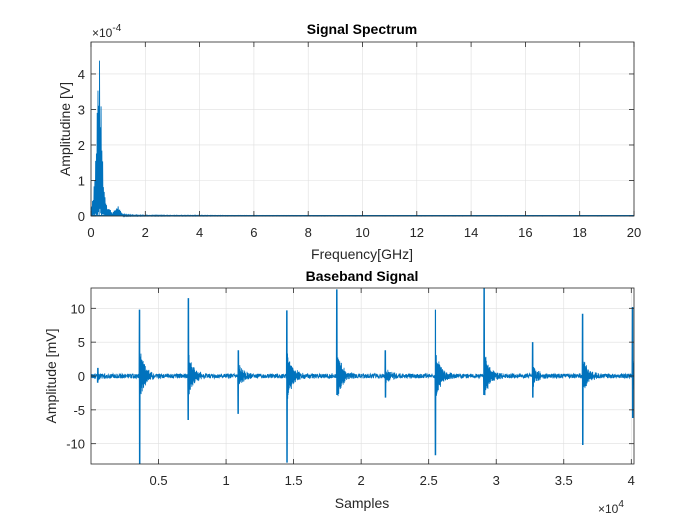 This screenshot has height=525, width=700. Describe the element at coordinates (362, 254) in the screenshot. I see `spectrum-xlabel: Frequency[GHz]` at that location.